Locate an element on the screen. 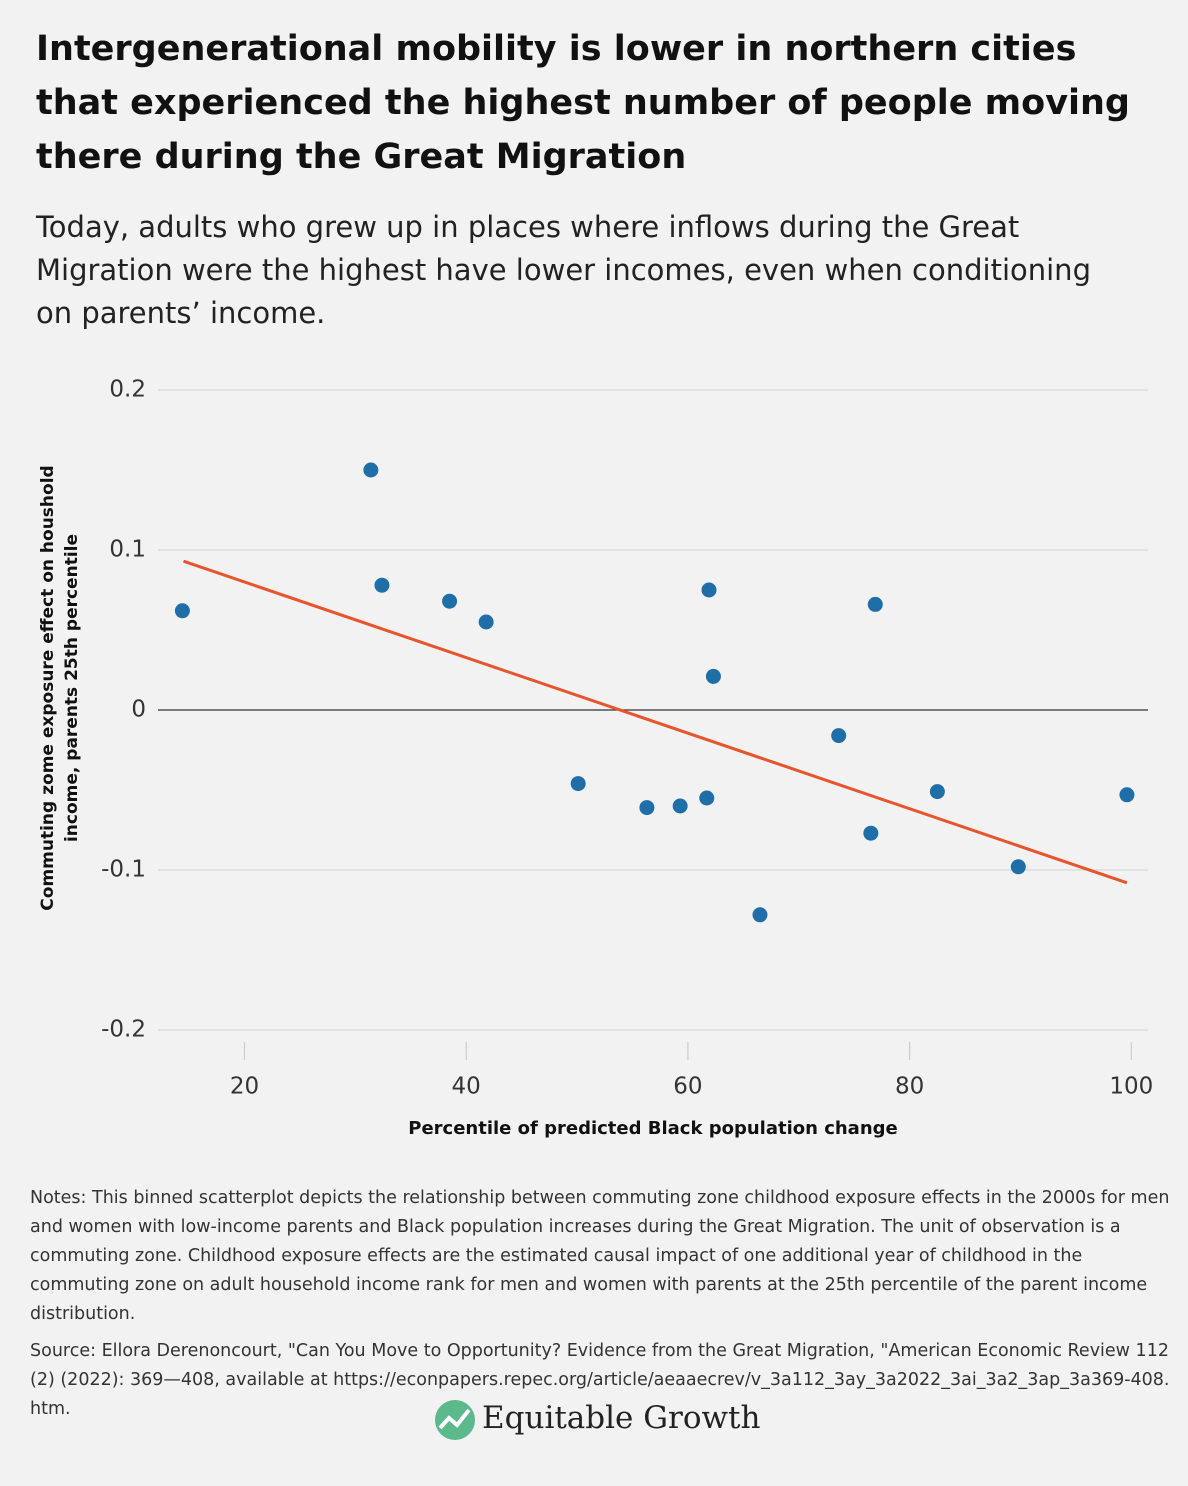 Image resolution: width=1188 pixels, height=1486 pixels. x-tick-label: 40 is located at coordinates (466, 1087).